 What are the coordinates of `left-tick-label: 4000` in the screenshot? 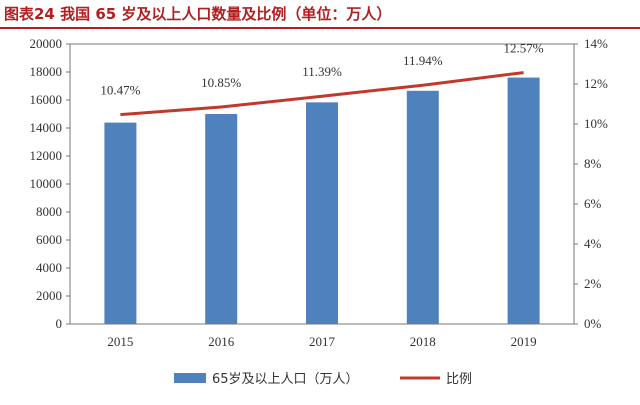 It's located at (49, 267).